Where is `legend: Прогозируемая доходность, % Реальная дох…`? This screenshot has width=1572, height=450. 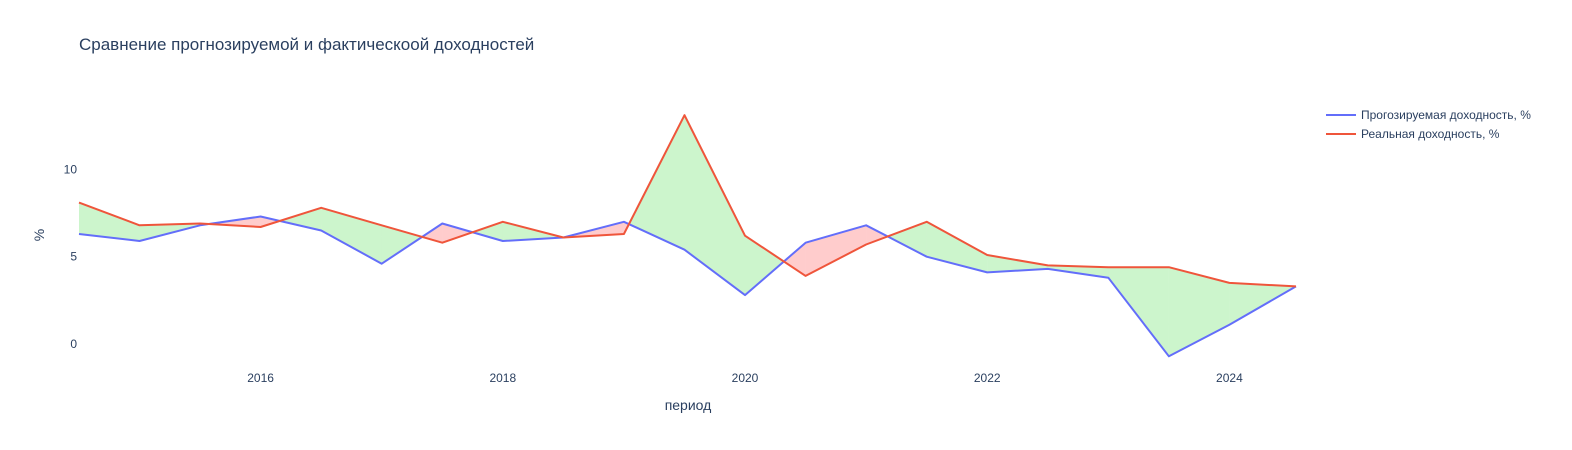
legend: Прогозируемая доходность, % Реальная дох… is located at coordinates (1428, 124).